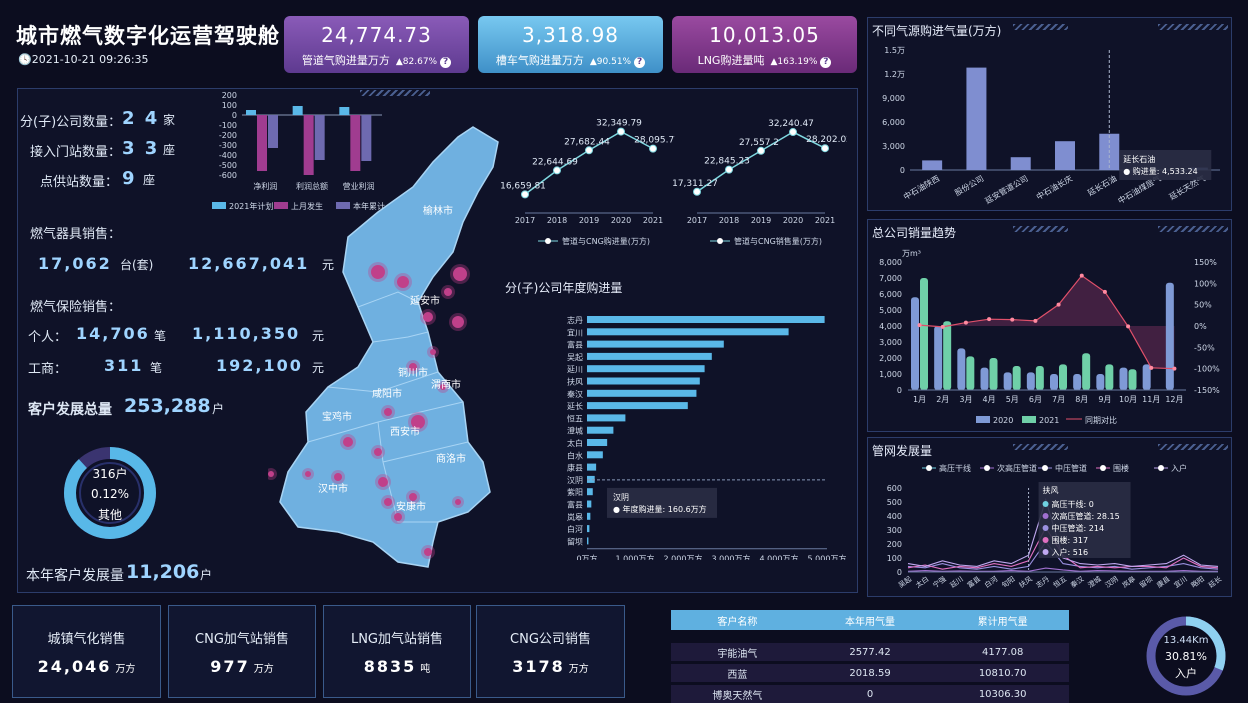 This screenshot has height=703, width=1248. Describe the element at coordinates (79, 182) in the screenshot. I see `supply-station-label: 点供站数量：` at that location.